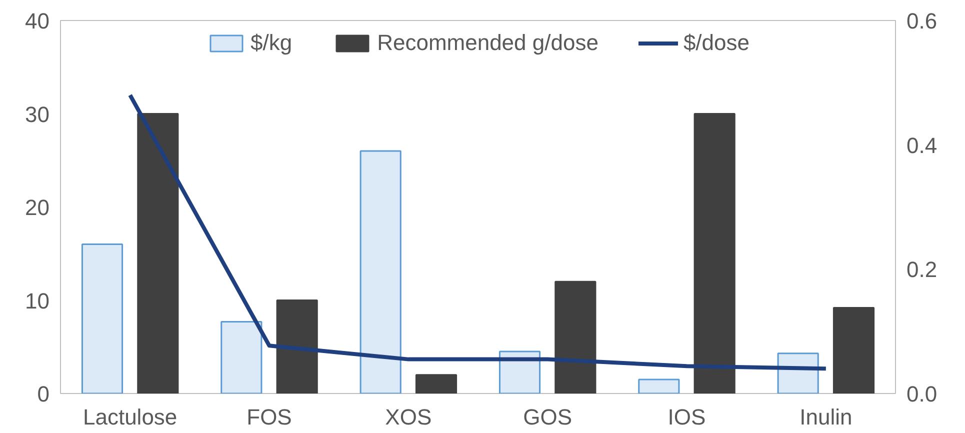 Image resolution: width=965 pixels, height=433 pixels. What do you see at coordinates (922, 394) in the screenshot?
I see `y2-tick-label: 0.0` at bounding box center [922, 394].